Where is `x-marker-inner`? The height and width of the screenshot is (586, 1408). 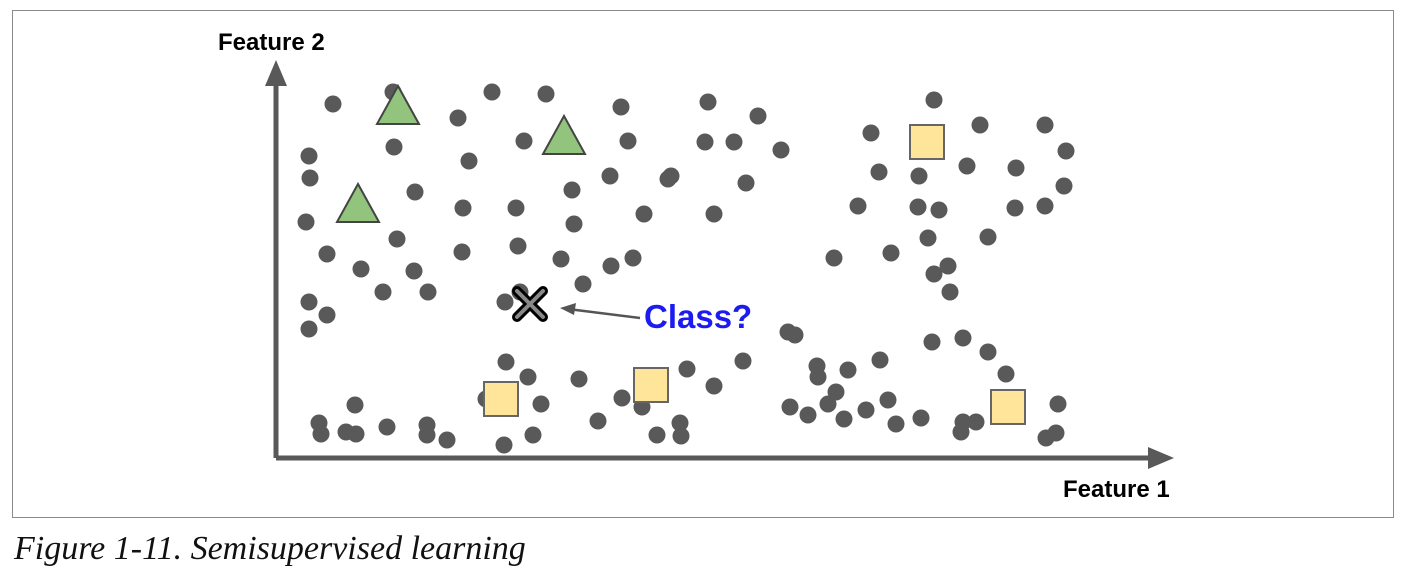 x-marker-inner is located at coordinates (530, 304).